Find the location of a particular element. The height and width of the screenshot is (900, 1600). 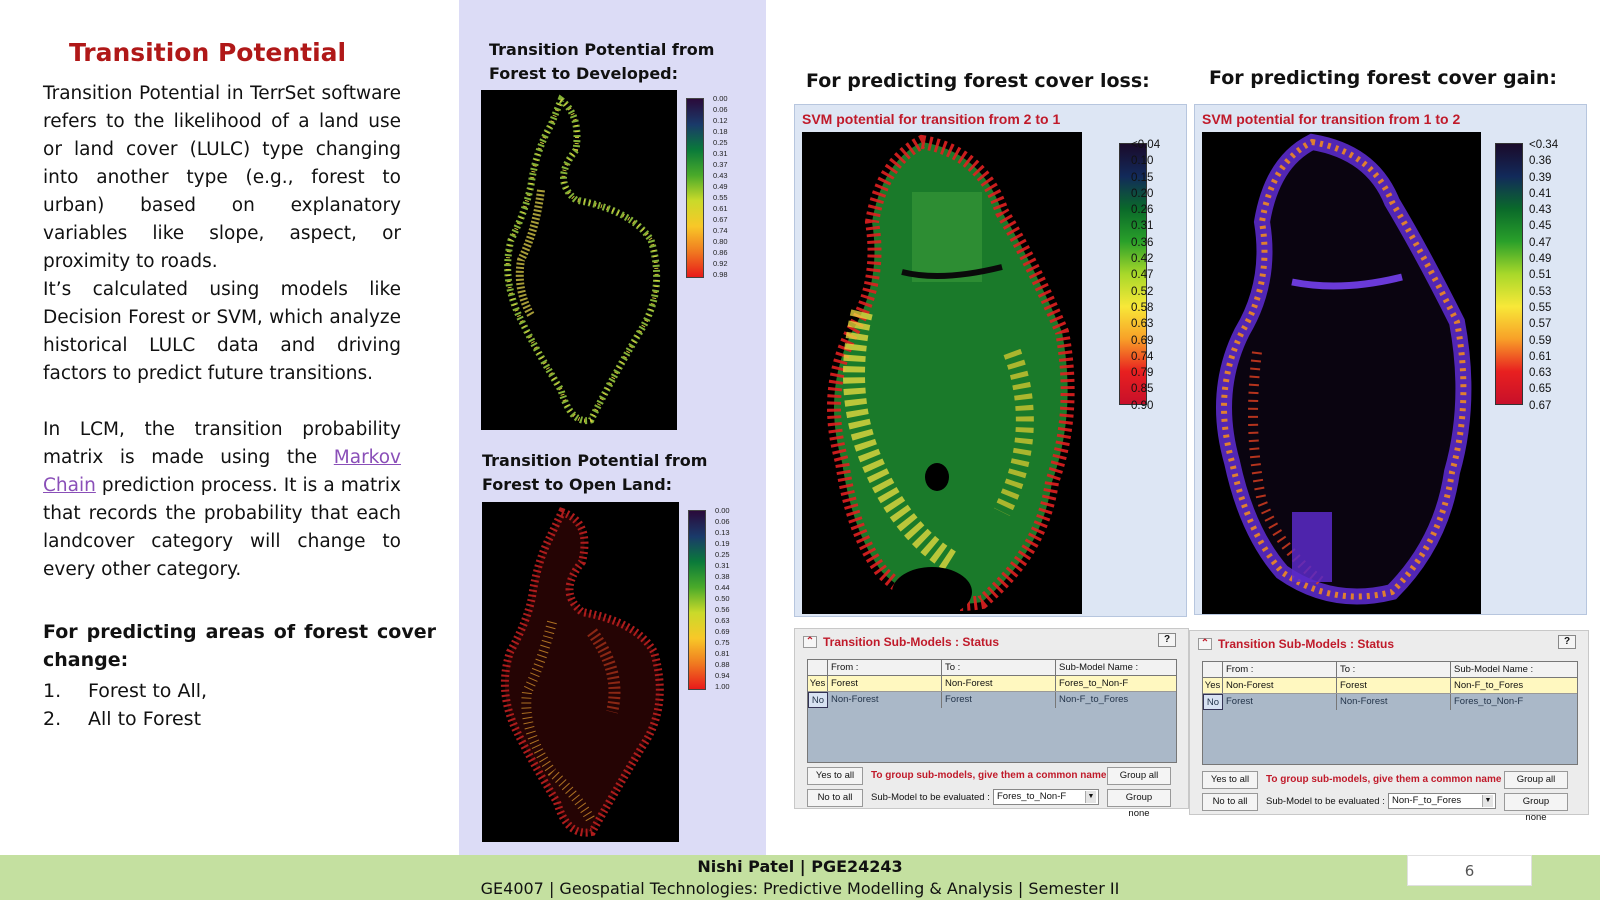

list-item: 1. Forest to All, is located at coordinates (125, 691).